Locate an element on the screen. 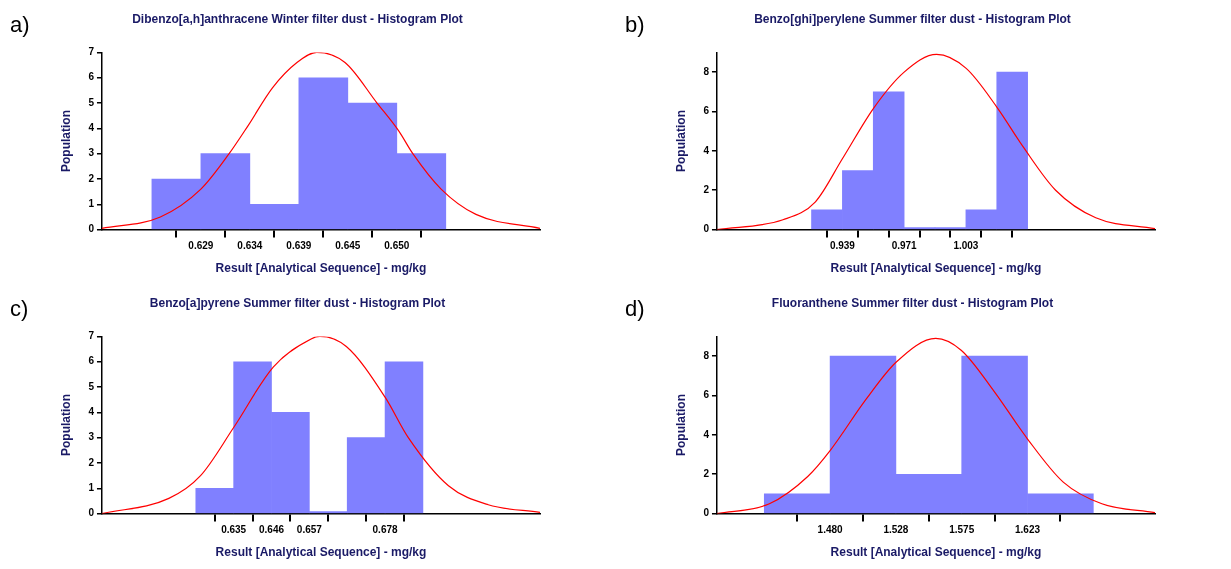 This screenshot has height=569, width=1231. text: d) is located at coordinates (635, 309).